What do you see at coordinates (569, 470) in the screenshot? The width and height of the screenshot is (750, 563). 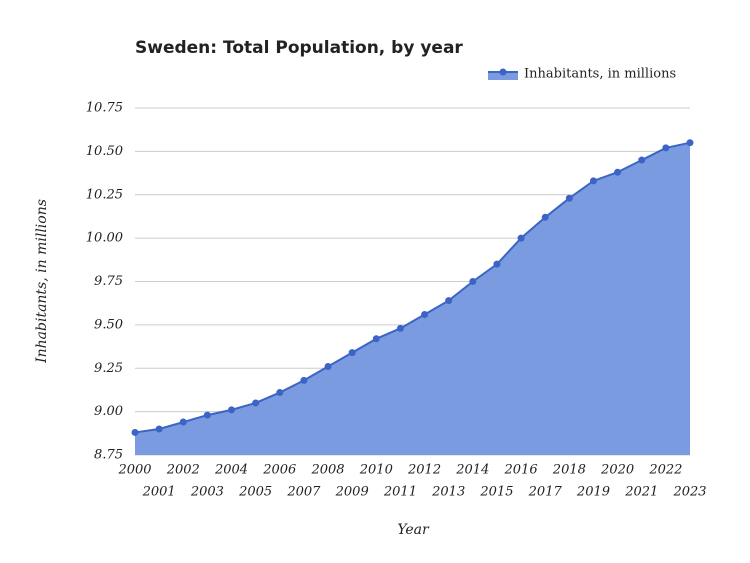 I see `x-tick-label: 2018` at bounding box center [569, 470].